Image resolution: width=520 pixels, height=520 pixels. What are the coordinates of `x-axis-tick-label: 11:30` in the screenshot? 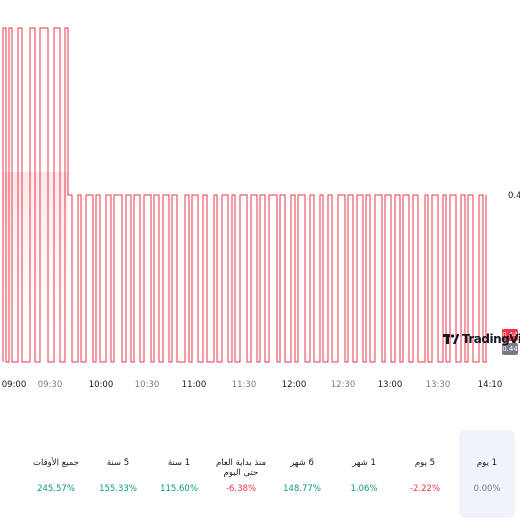 It's located at (244, 385).